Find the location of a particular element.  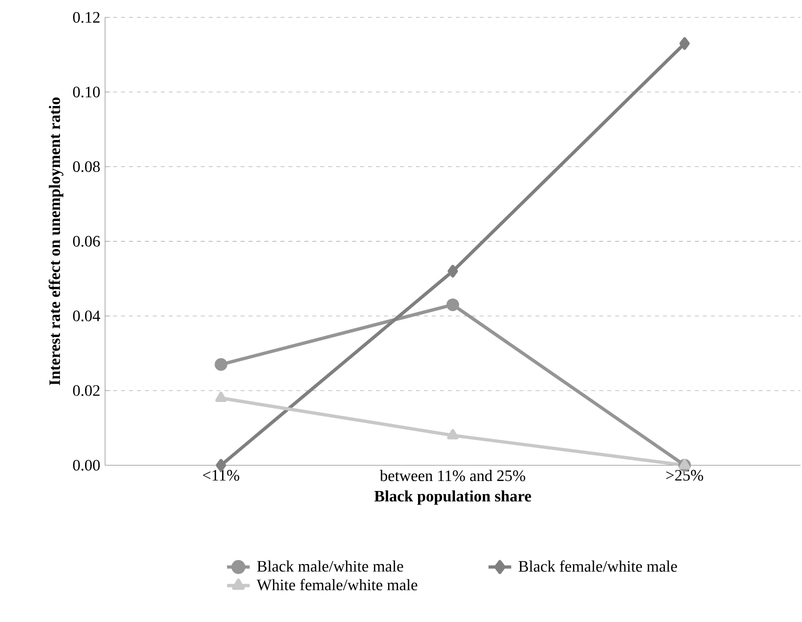

y-tick-label: 0.12 is located at coordinates (86, 17).